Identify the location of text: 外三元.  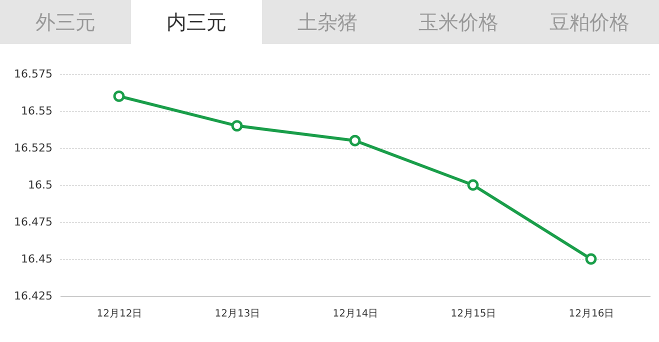
(65, 22).